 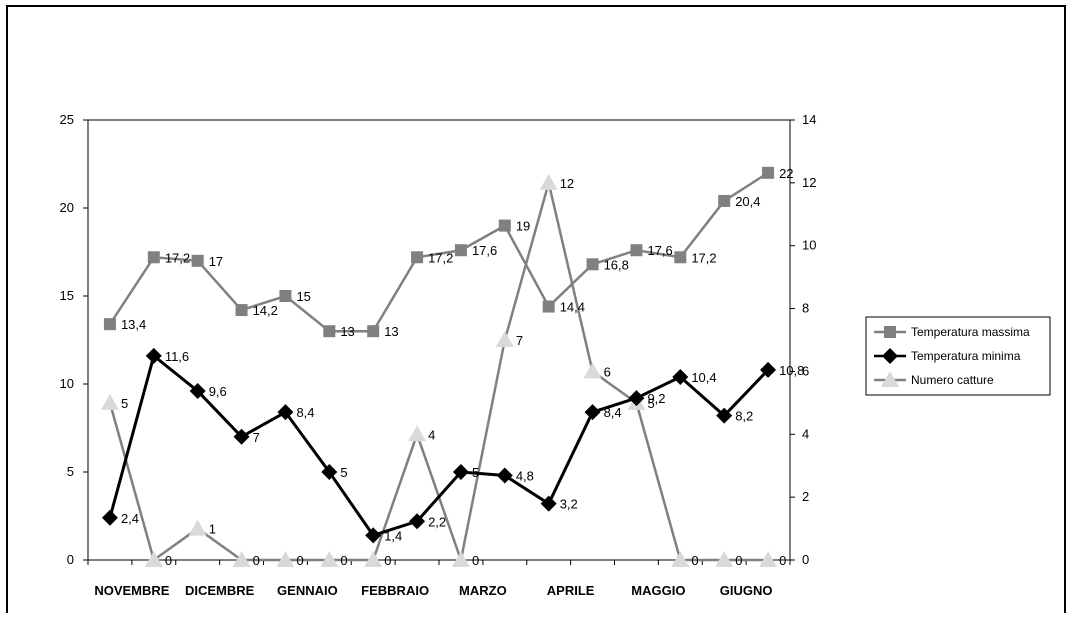 I want to click on right-tick-label: 0, so click(x=805, y=559).